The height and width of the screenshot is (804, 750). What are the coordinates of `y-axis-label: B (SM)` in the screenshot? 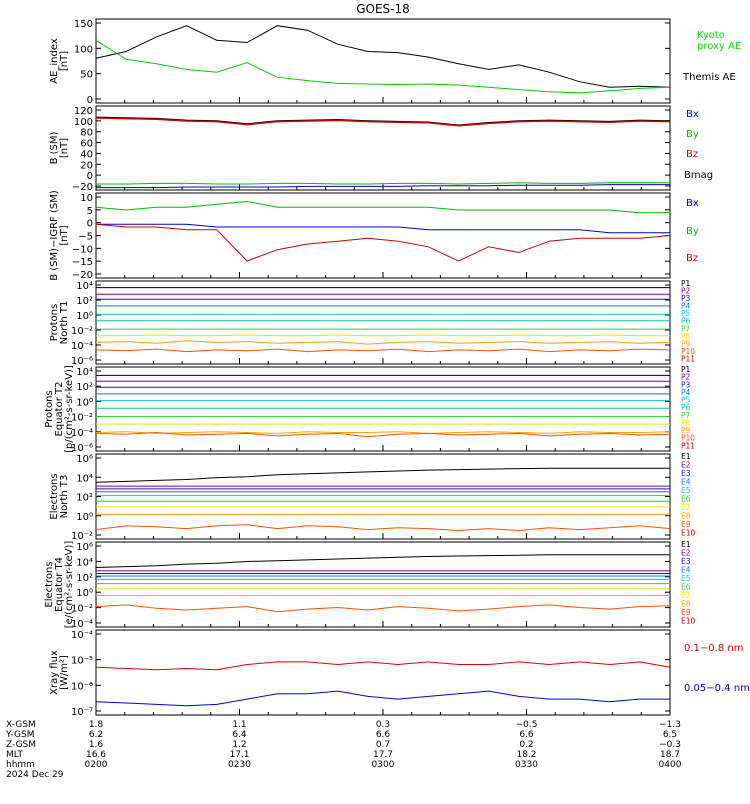 It's located at (54, 147).